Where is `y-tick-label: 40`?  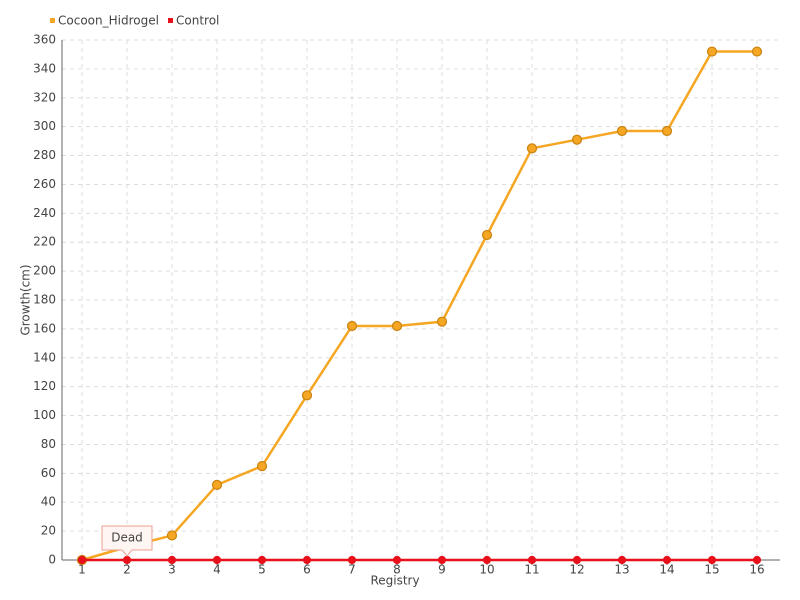 y-tick-label: 40 is located at coordinates (48, 502).